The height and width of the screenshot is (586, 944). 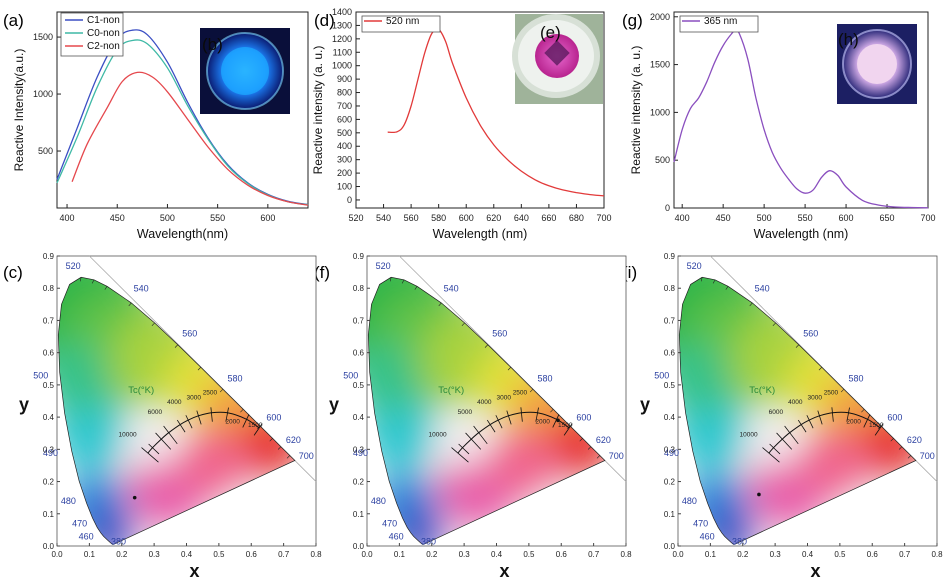 I want to click on cct-title: Tc(°K), so click(x=762, y=390).